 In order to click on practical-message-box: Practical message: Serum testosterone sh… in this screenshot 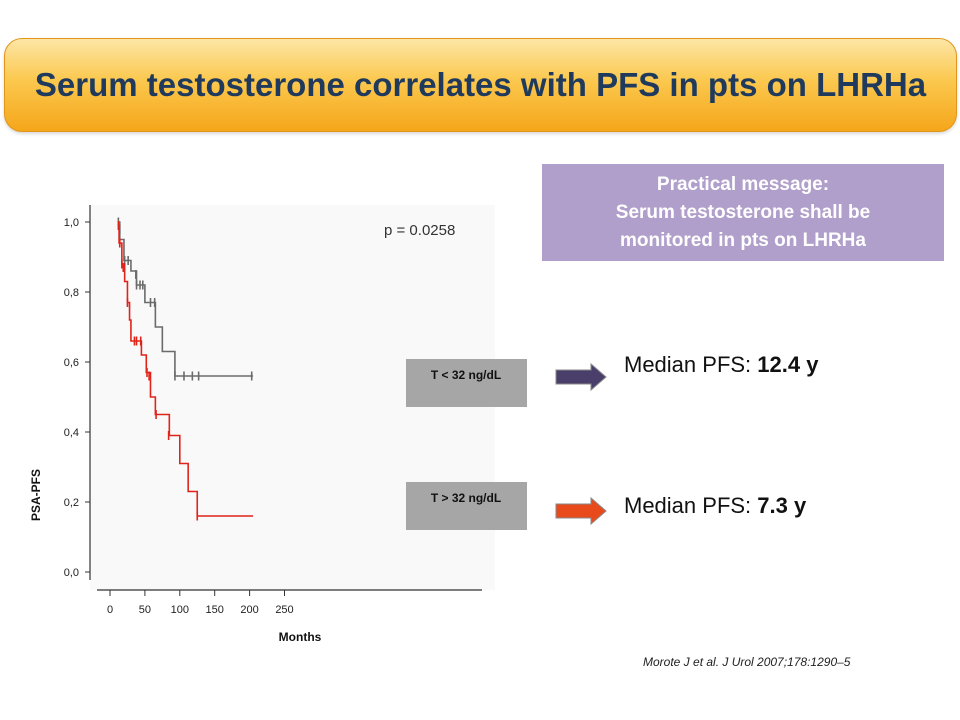, I will do `click(743, 212)`.